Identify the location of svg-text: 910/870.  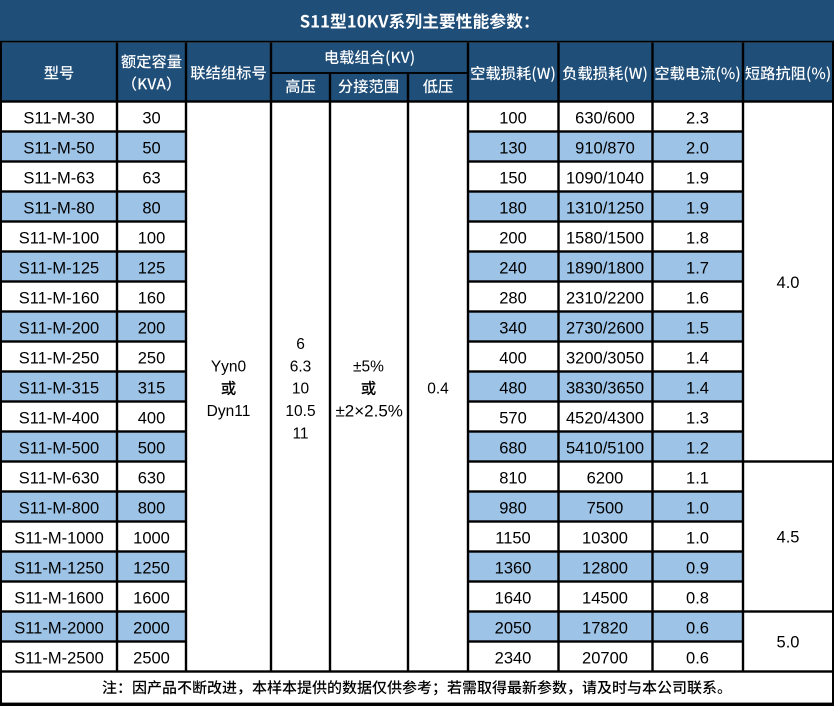
(605, 148).